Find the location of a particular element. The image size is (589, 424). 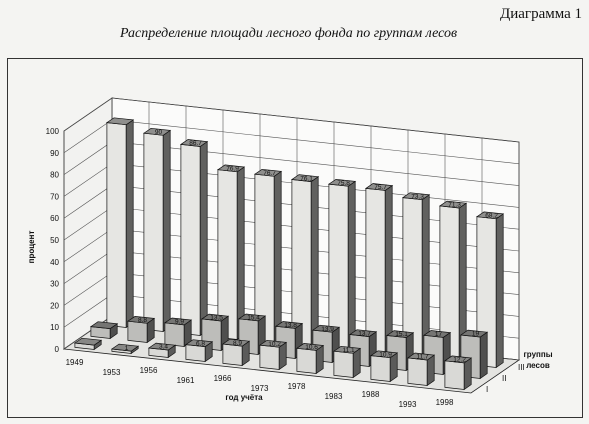

y-tick-label: 60 is located at coordinates (54, 218).